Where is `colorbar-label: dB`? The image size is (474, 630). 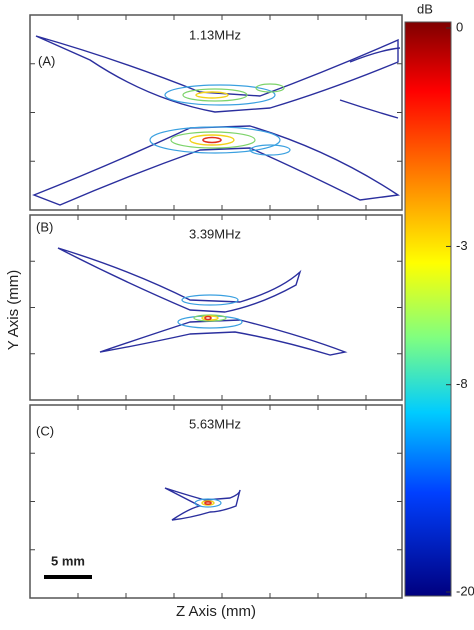
colorbar-label: dB is located at coordinates (425, 8).